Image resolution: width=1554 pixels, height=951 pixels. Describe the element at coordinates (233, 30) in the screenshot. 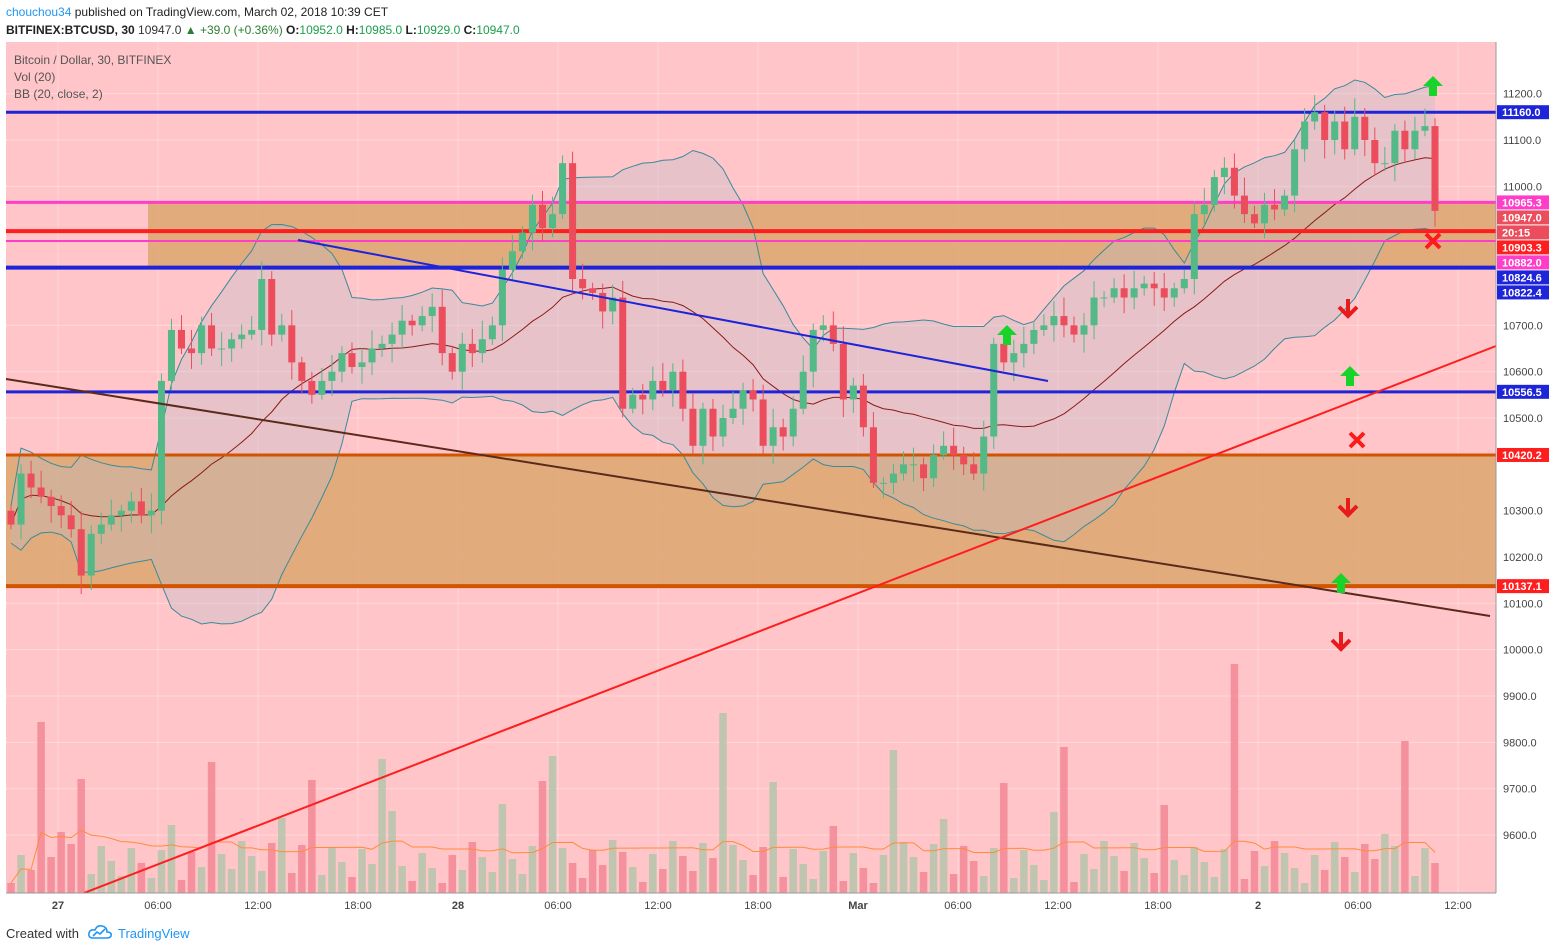

I see `price-change: ▲ +39.0 (+0.36%)` at that location.